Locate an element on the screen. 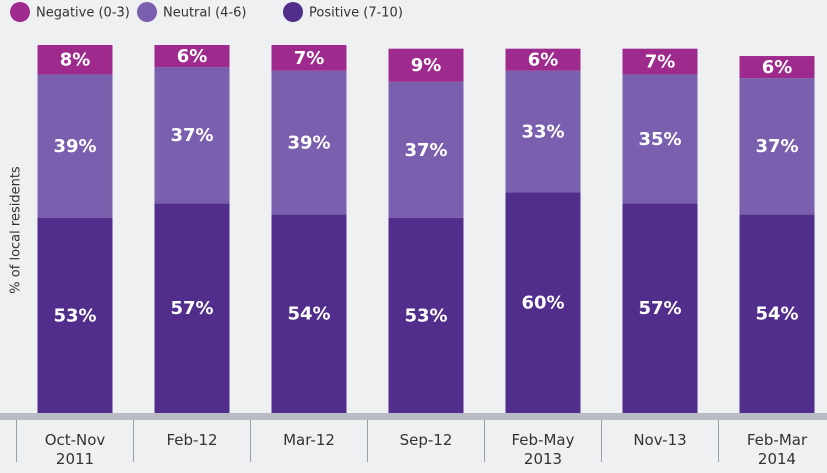 The image size is (827, 473). value-label: 9% is located at coordinates (426, 65).